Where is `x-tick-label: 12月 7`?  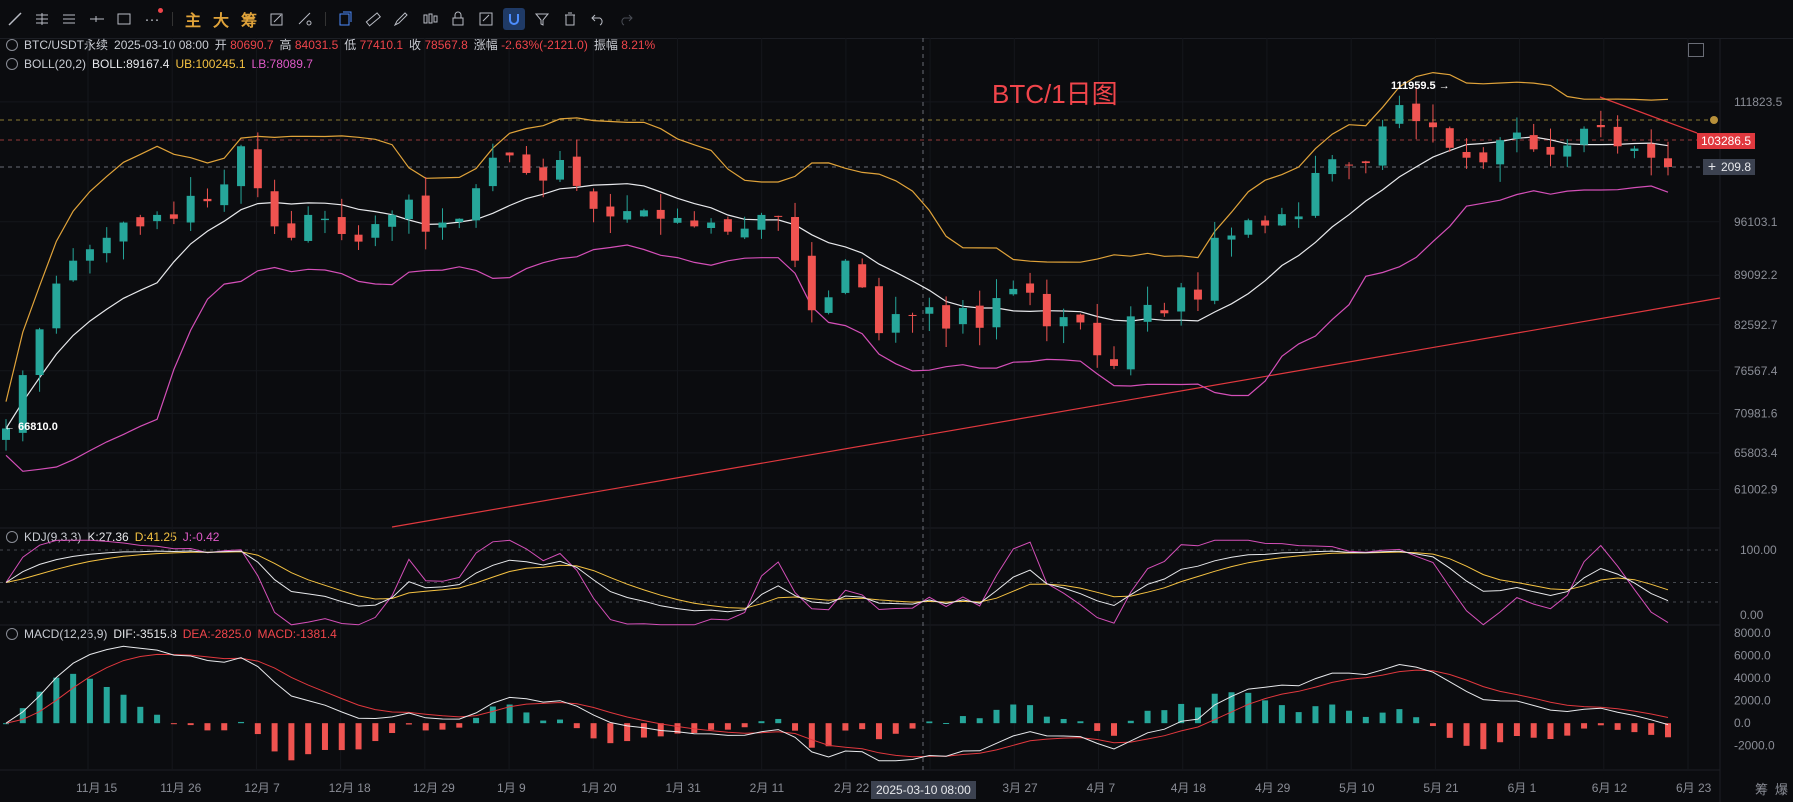
x-tick-label: 12月 7 is located at coordinates (262, 788).